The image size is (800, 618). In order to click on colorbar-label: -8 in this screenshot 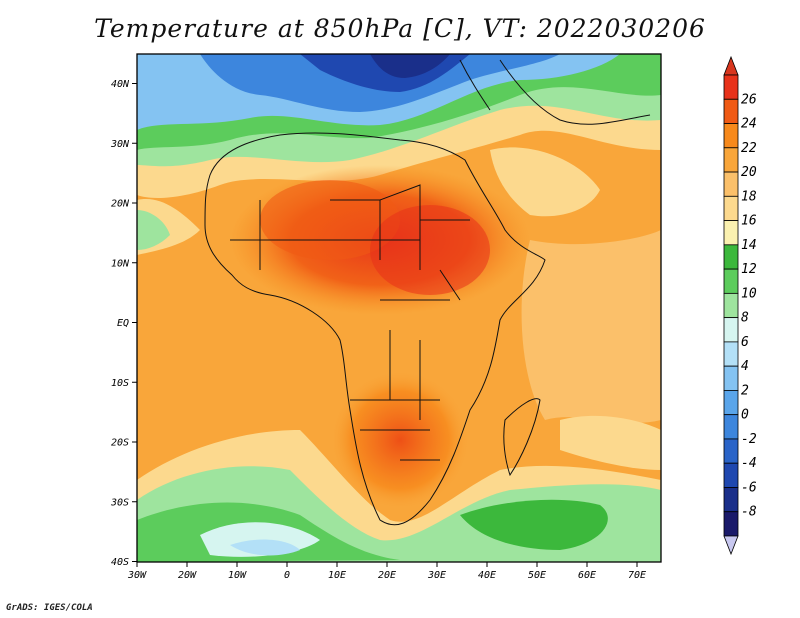, I will do `click(749, 512)`.